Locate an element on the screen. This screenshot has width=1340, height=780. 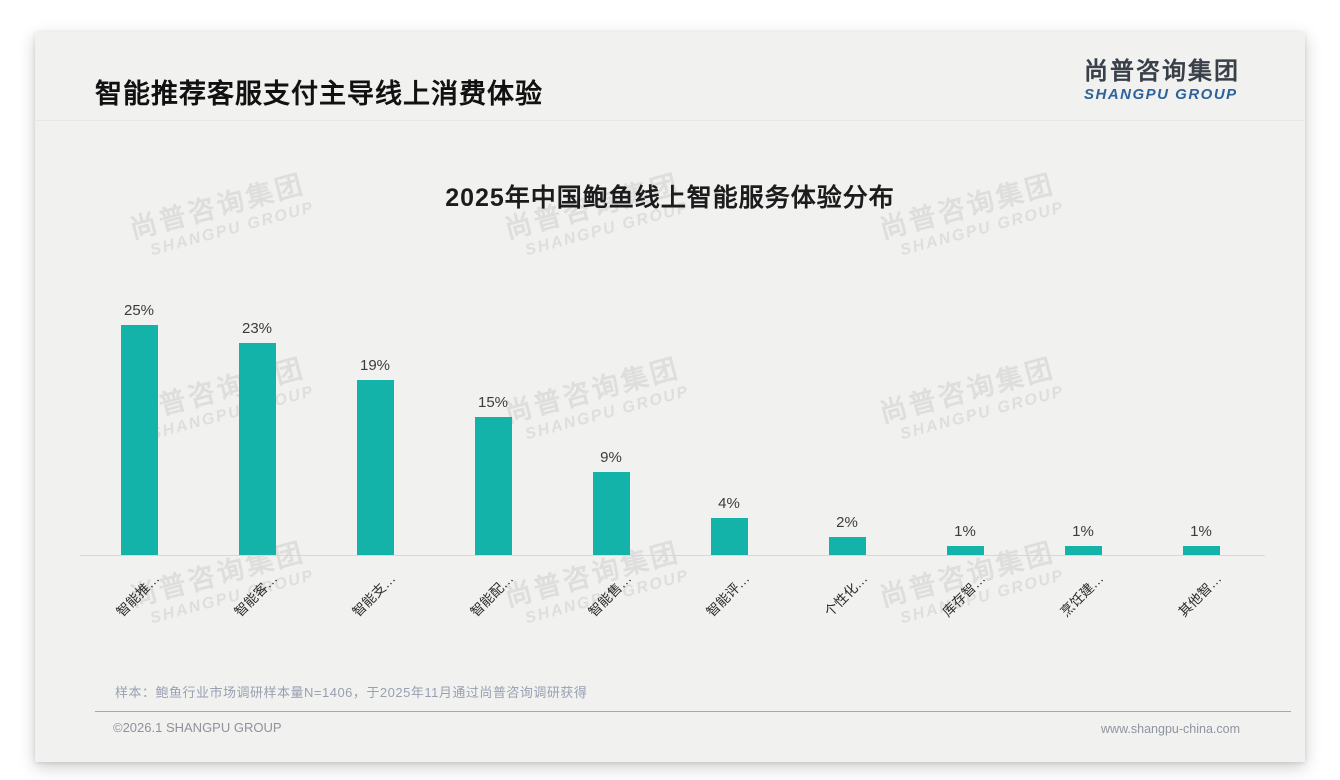
bar-value-label: 23% is located at coordinates (257, 329).